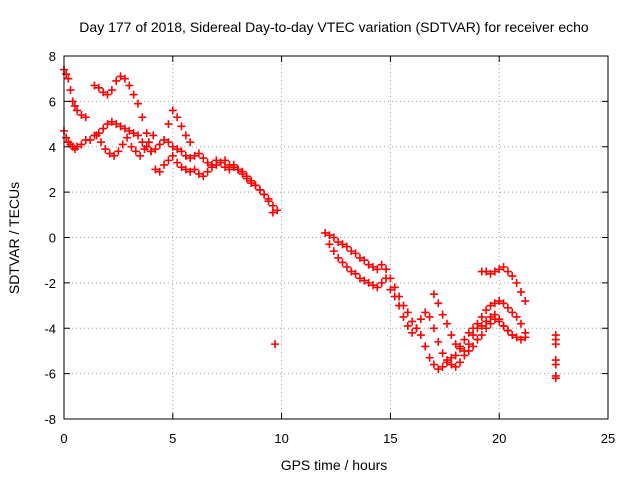  Describe the element at coordinates (281, 438) in the screenshot. I see `x-tick-label: 10` at that location.